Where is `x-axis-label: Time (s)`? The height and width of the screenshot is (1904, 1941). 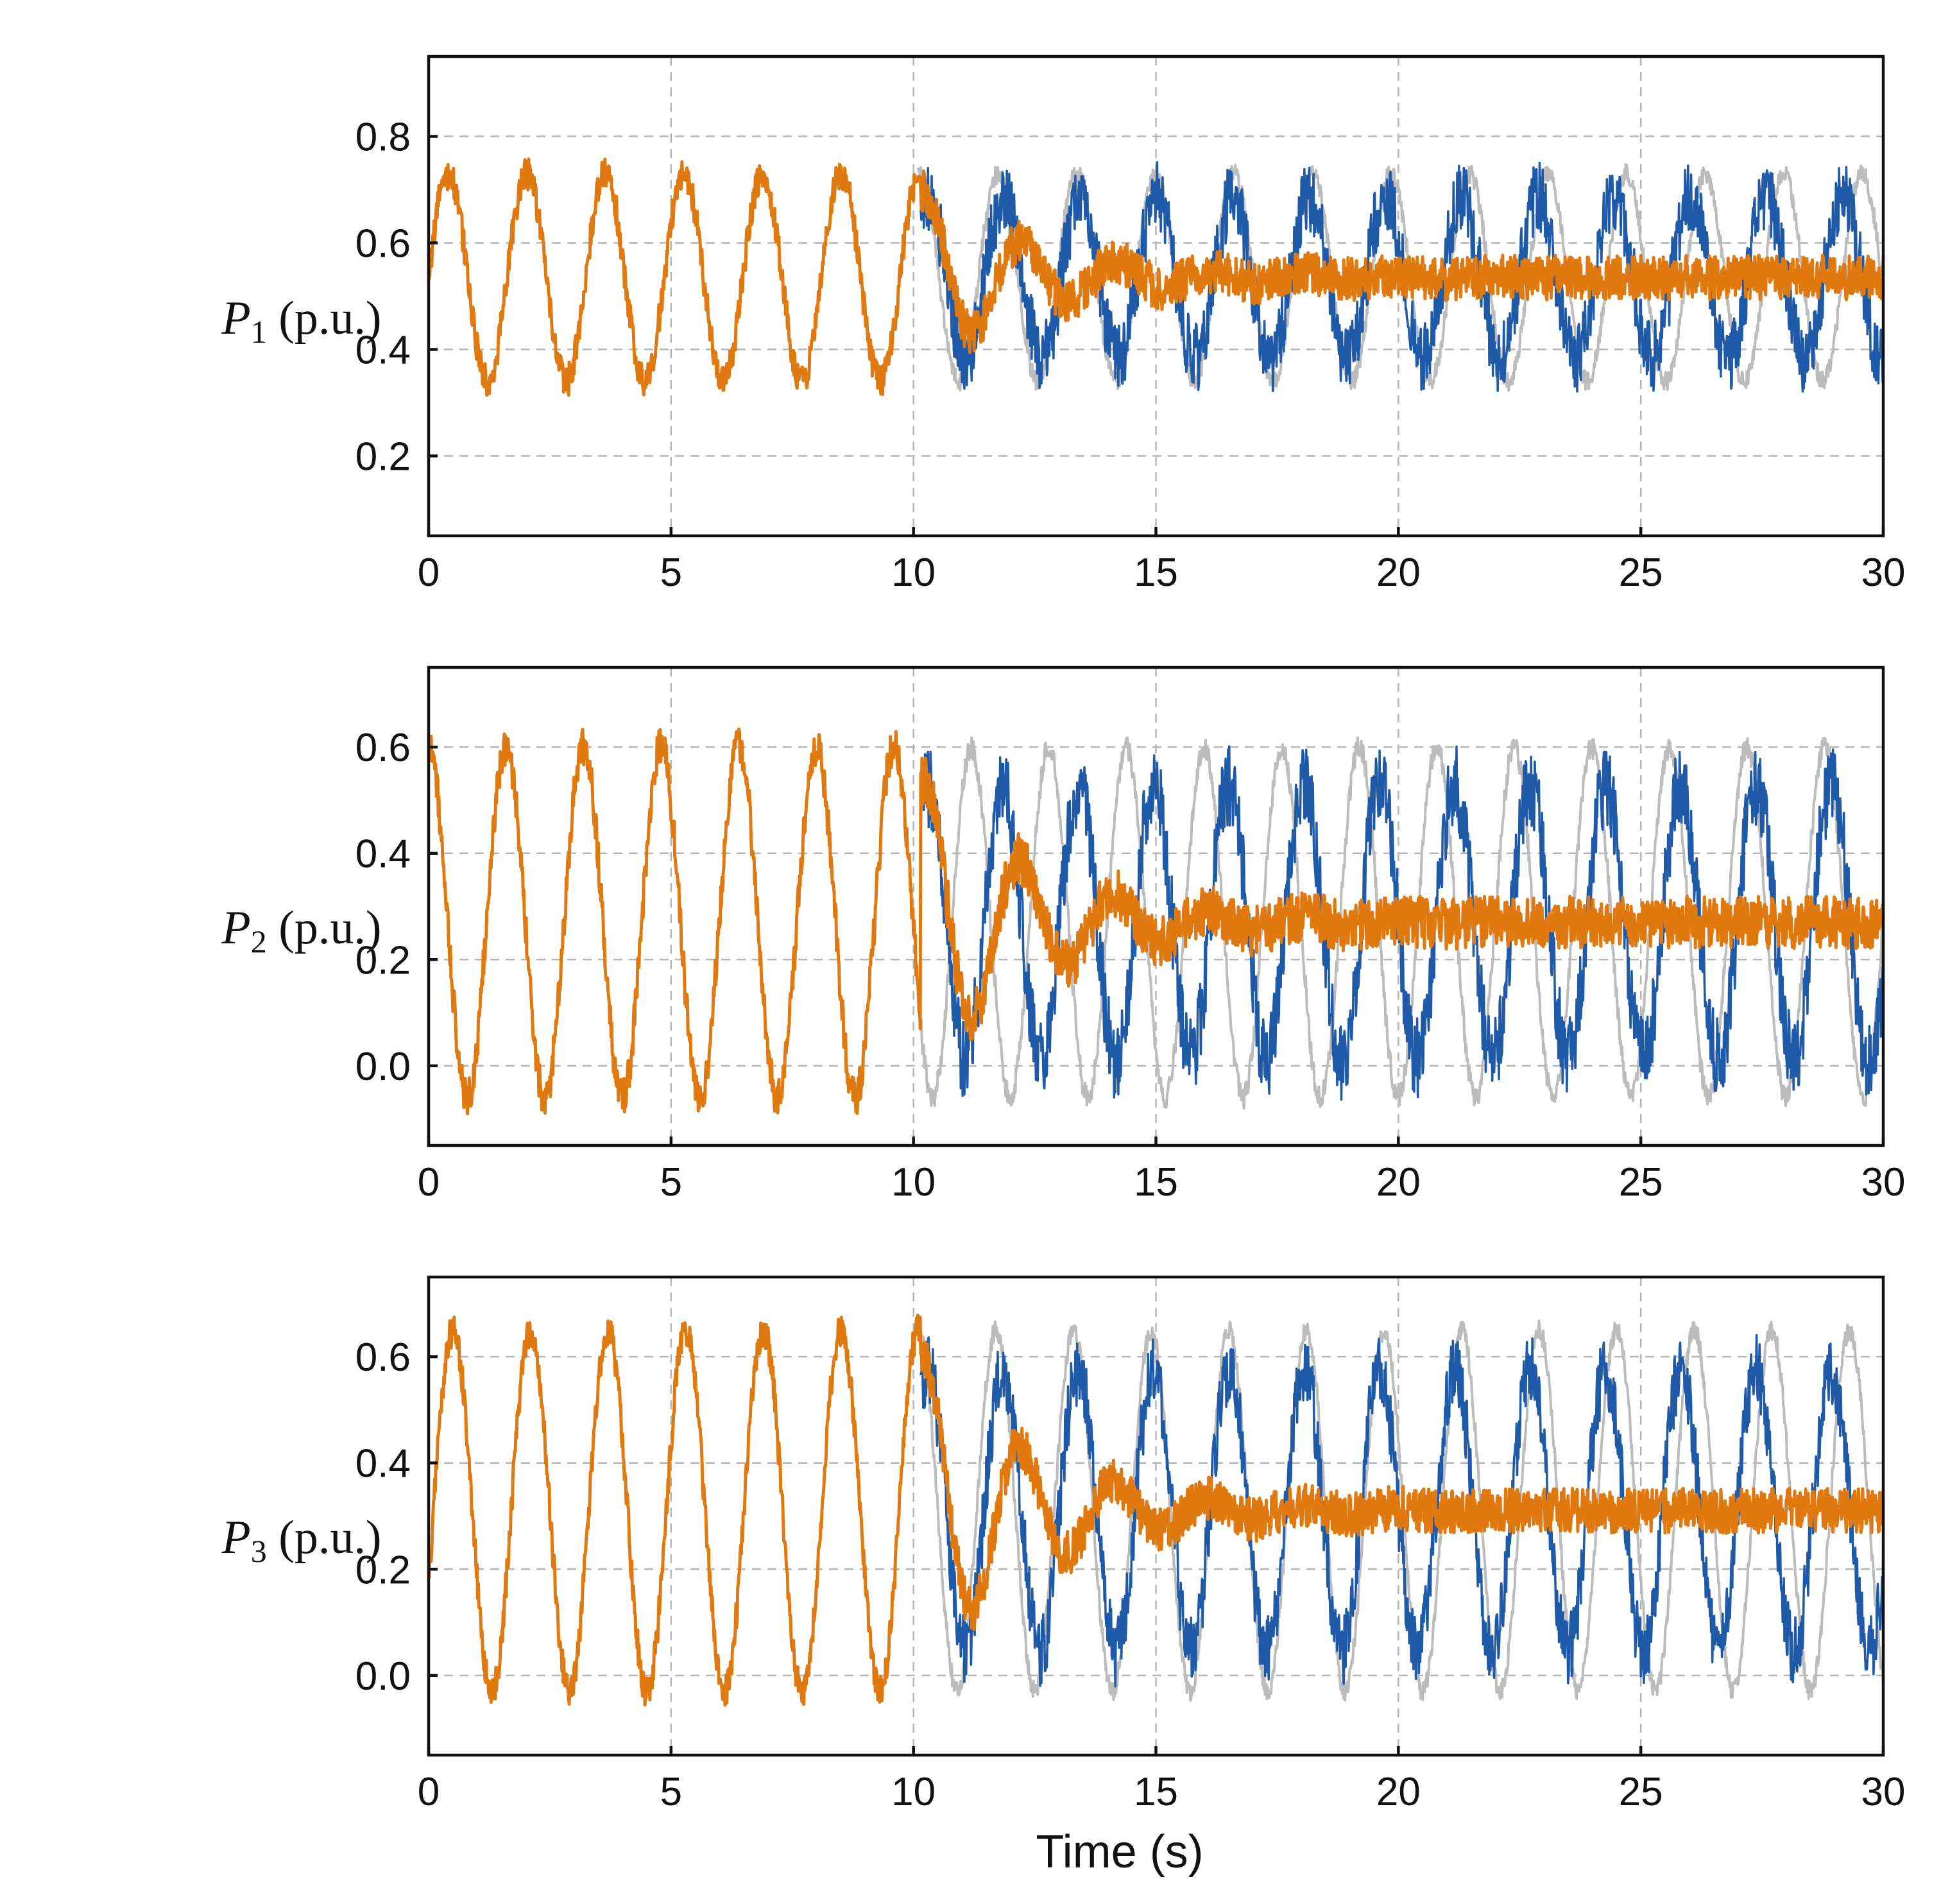
x-axis-label: Time (s) is located at coordinates (1119, 1852).